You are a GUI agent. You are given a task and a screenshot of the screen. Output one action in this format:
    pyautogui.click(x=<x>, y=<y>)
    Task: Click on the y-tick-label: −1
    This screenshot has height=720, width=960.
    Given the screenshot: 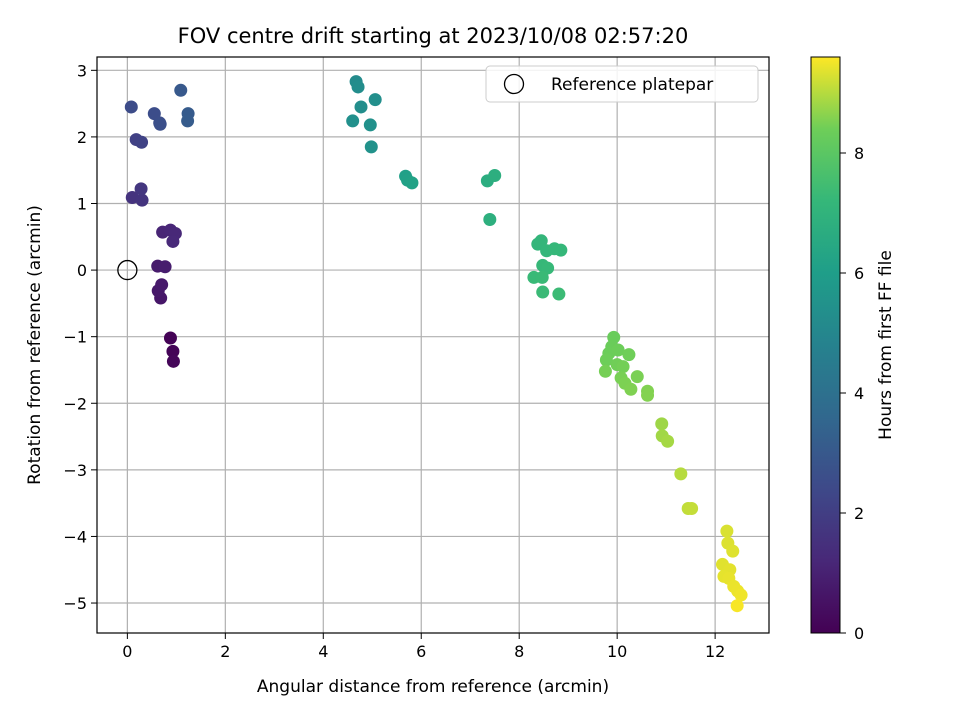 What is the action you would take?
    pyautogui.click(x=75, y=337)
    